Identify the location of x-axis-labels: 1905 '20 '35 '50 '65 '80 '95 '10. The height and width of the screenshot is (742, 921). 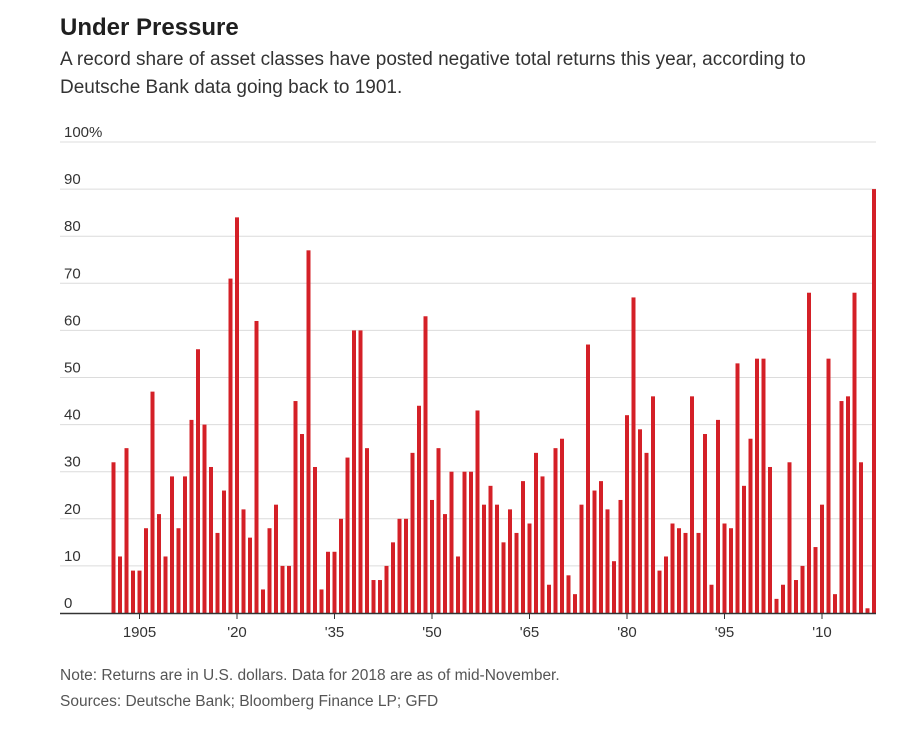
(477, 632).